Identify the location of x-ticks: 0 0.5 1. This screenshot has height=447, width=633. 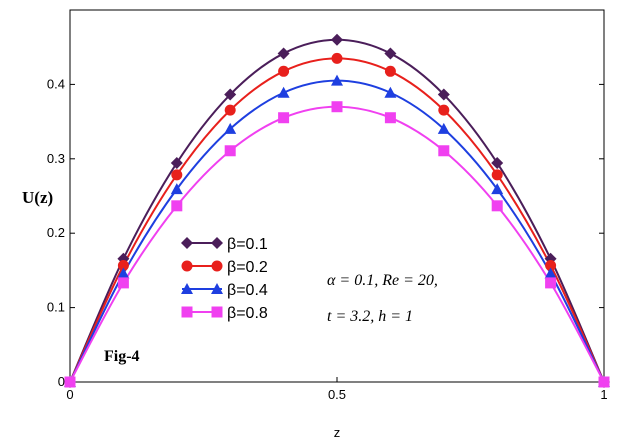
(337, 389).